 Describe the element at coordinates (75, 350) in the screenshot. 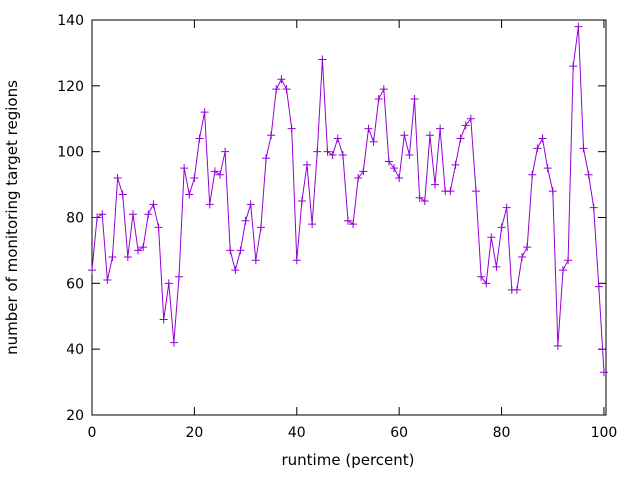

I see `y-tick-label: 40` at that location.